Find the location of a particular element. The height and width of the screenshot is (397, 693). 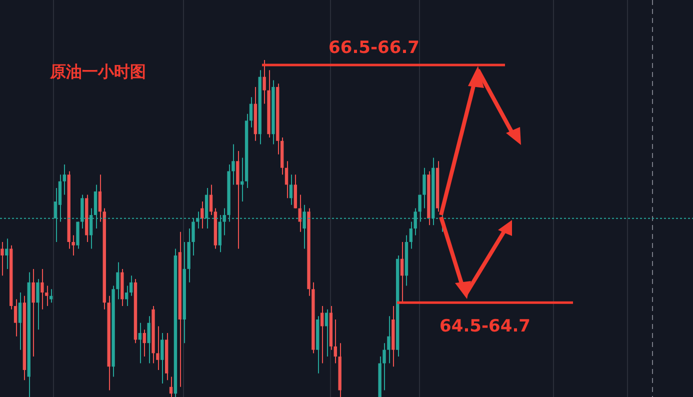

text: 66.5-66.7 is located at coordinates (374, 48).